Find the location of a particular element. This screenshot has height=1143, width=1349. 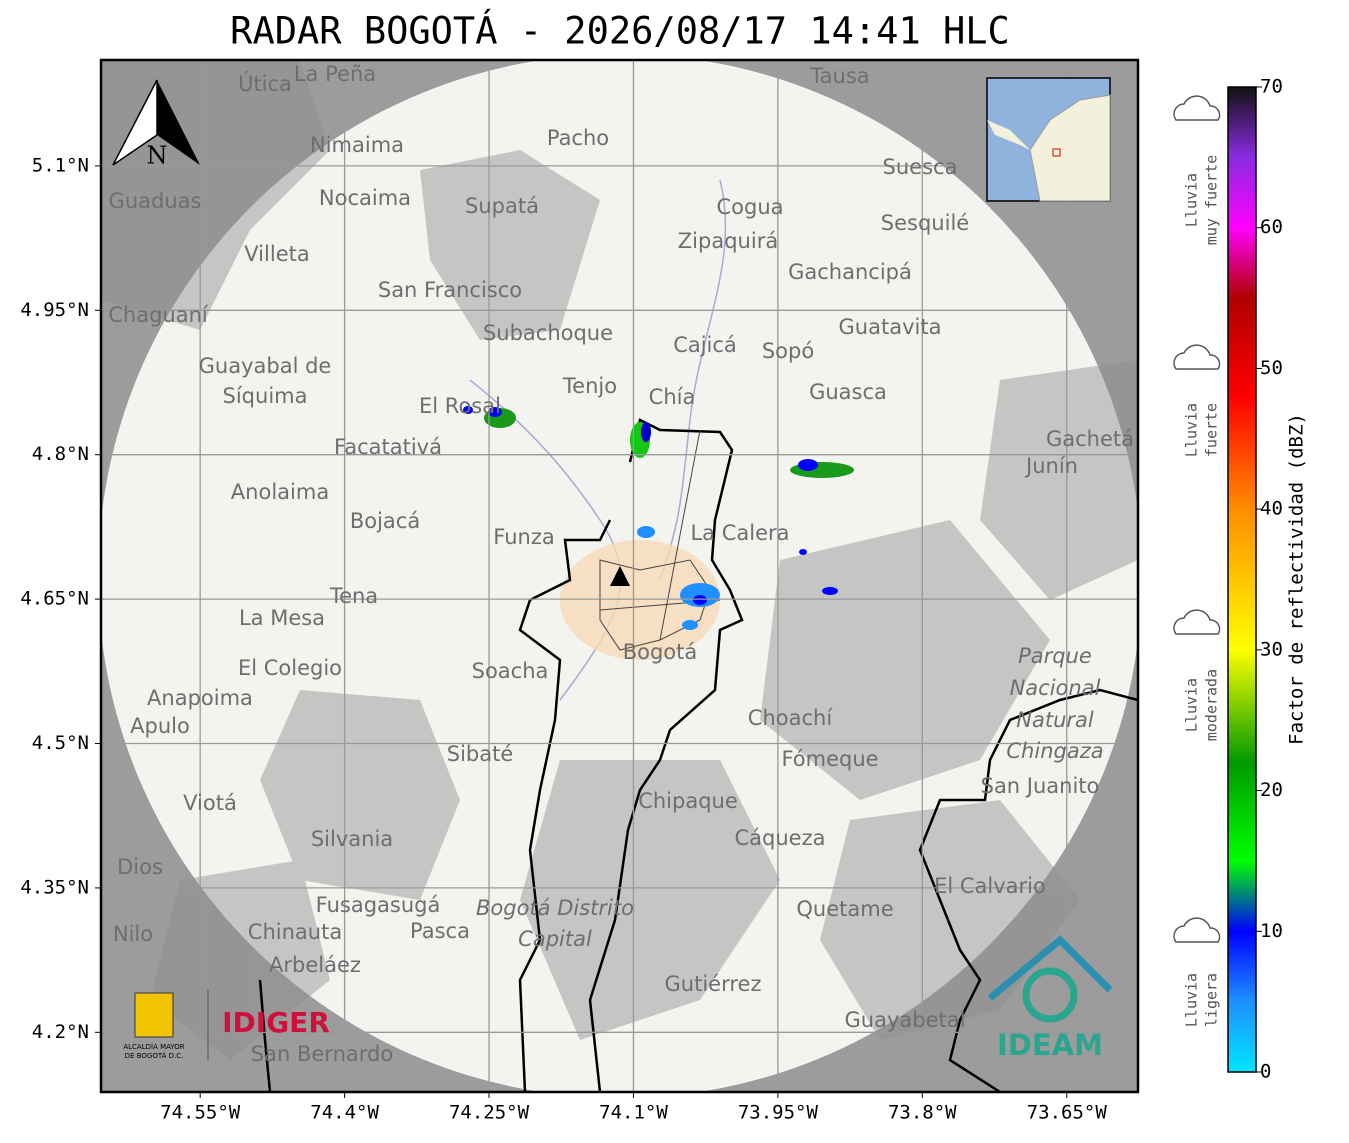

place-label: Guasca is located at coordinates (848, 392).